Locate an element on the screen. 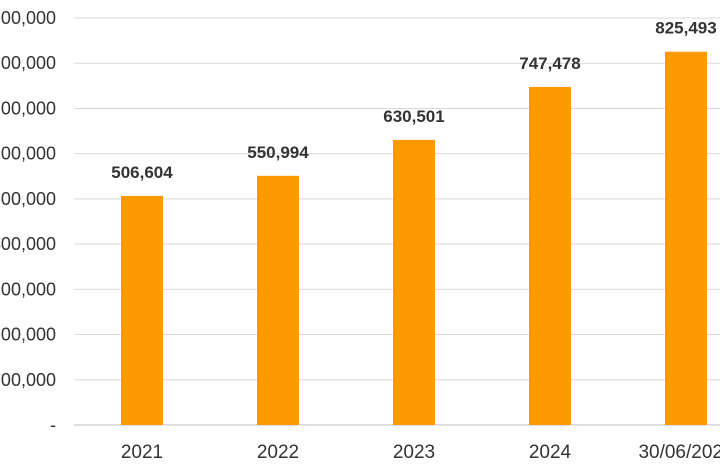 The height and width of the screenshot is (468, 720). data-label: 747,478 is located at coordinates (549, 63).